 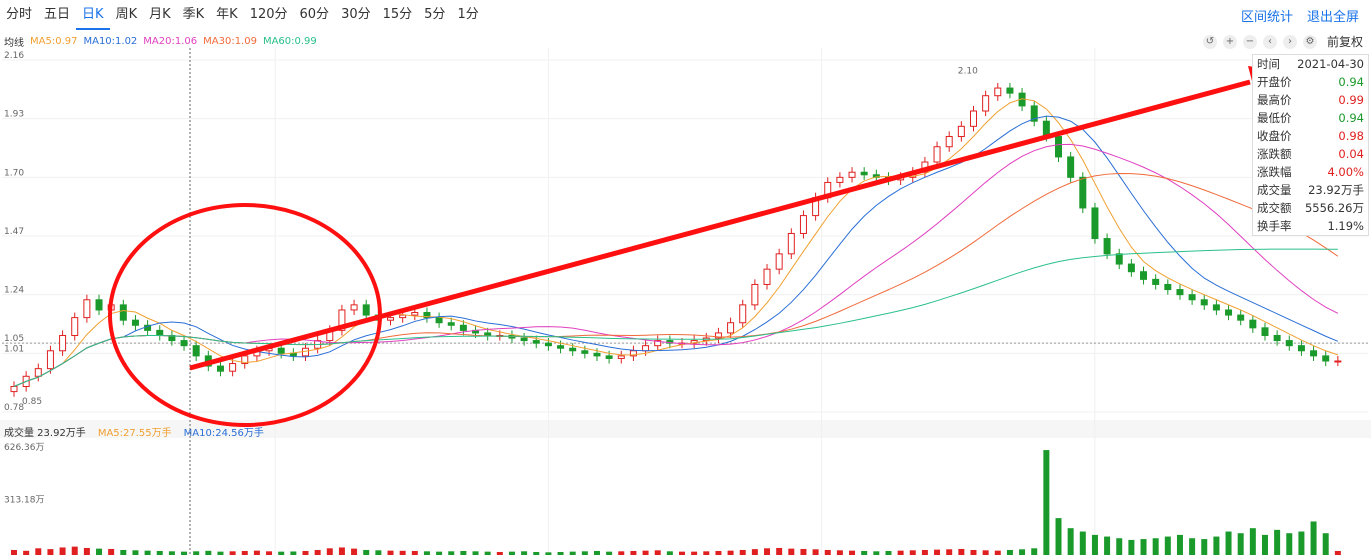 What do you see at coordinates (14, 232) in the screenshot?
I see `y-tick-label: 1.47` at bounding box center [14, 232].